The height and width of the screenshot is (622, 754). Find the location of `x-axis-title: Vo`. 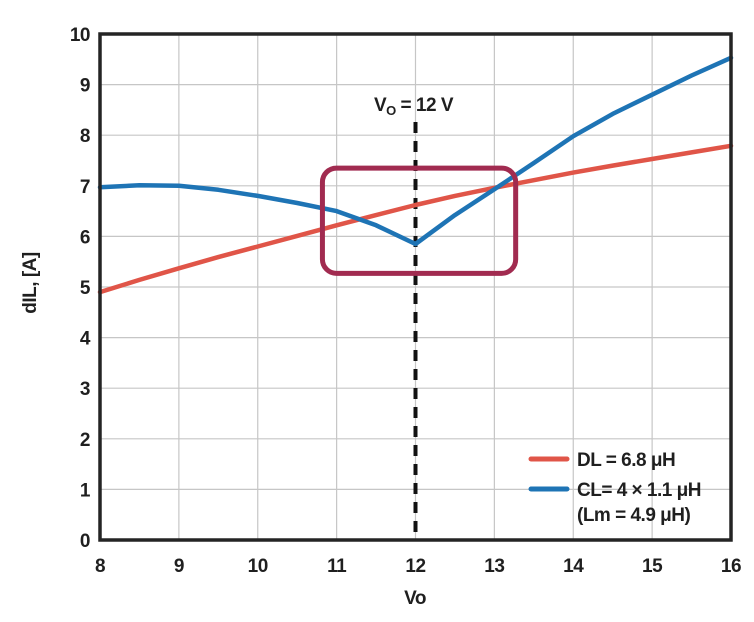

x-axis-title: Vo is located at coordinates (415, 598).